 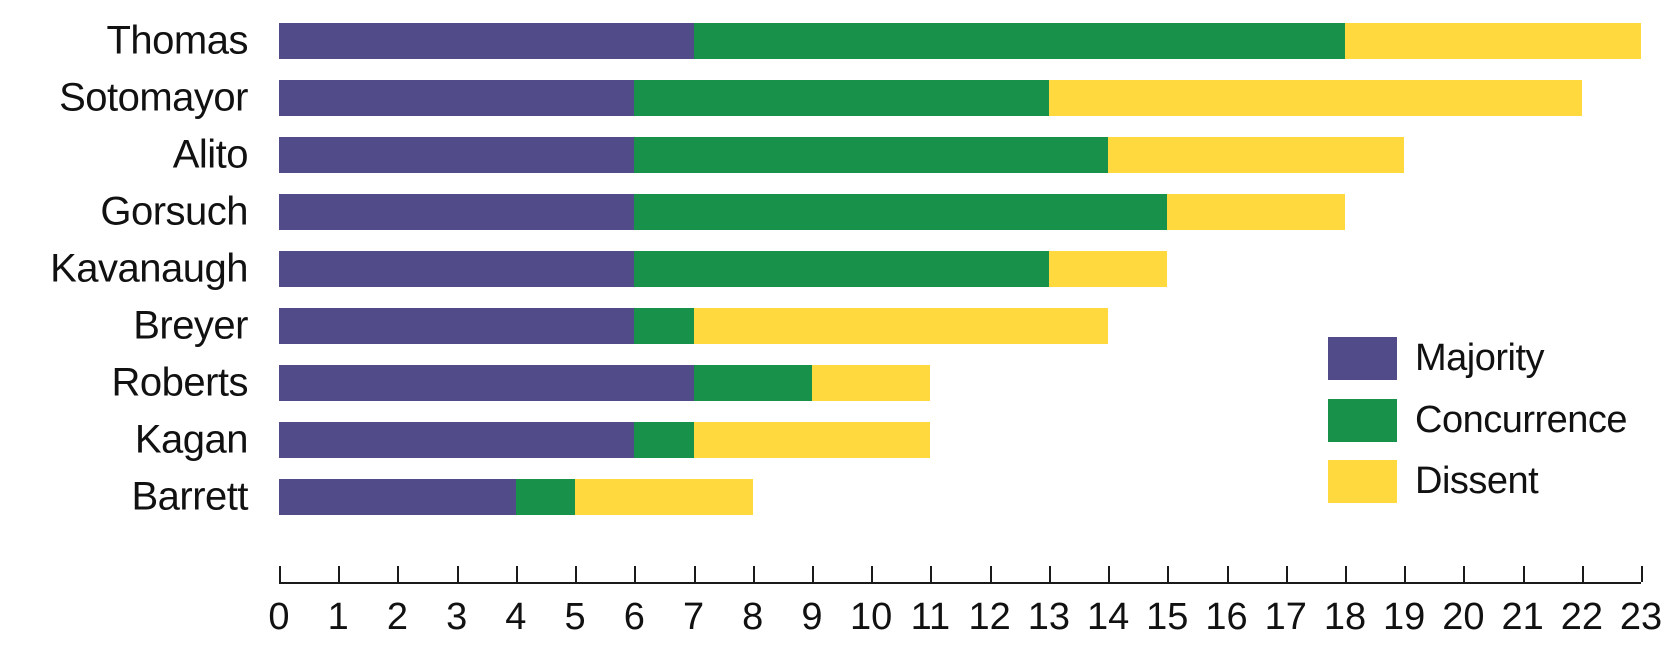 What do you see at coordinates (189, 496) in the screenshot?
I see `category-label-barrett: Barrett` at bounding box center [189, 496].